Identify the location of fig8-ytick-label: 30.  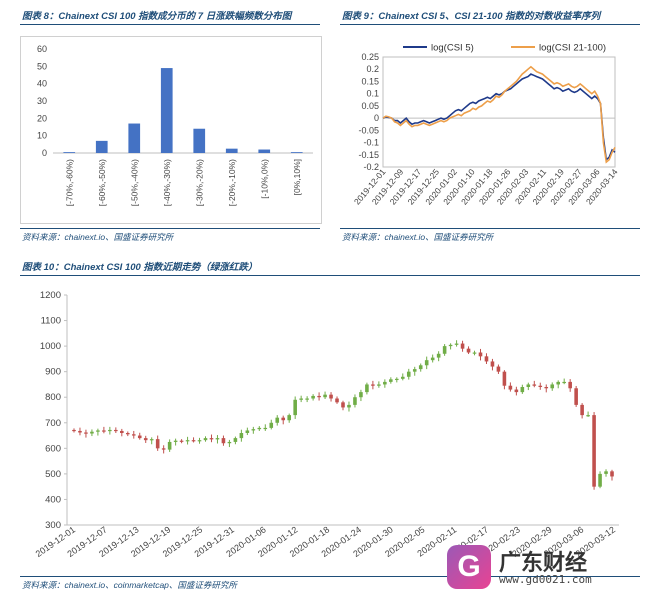
(42, 101).